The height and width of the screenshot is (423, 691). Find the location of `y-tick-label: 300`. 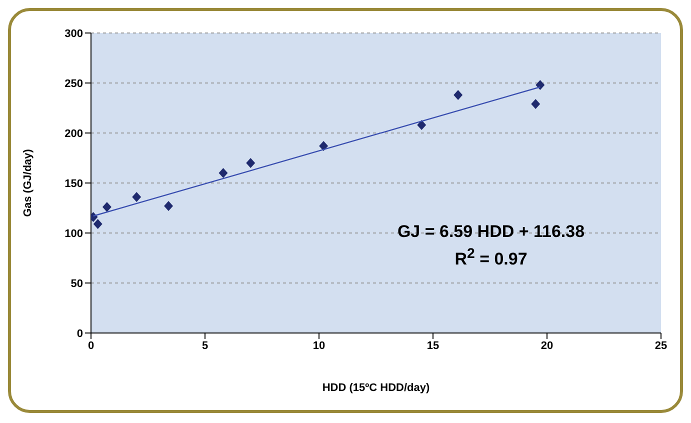

y-tick-label: 300 is located at coordinates (73, 34).